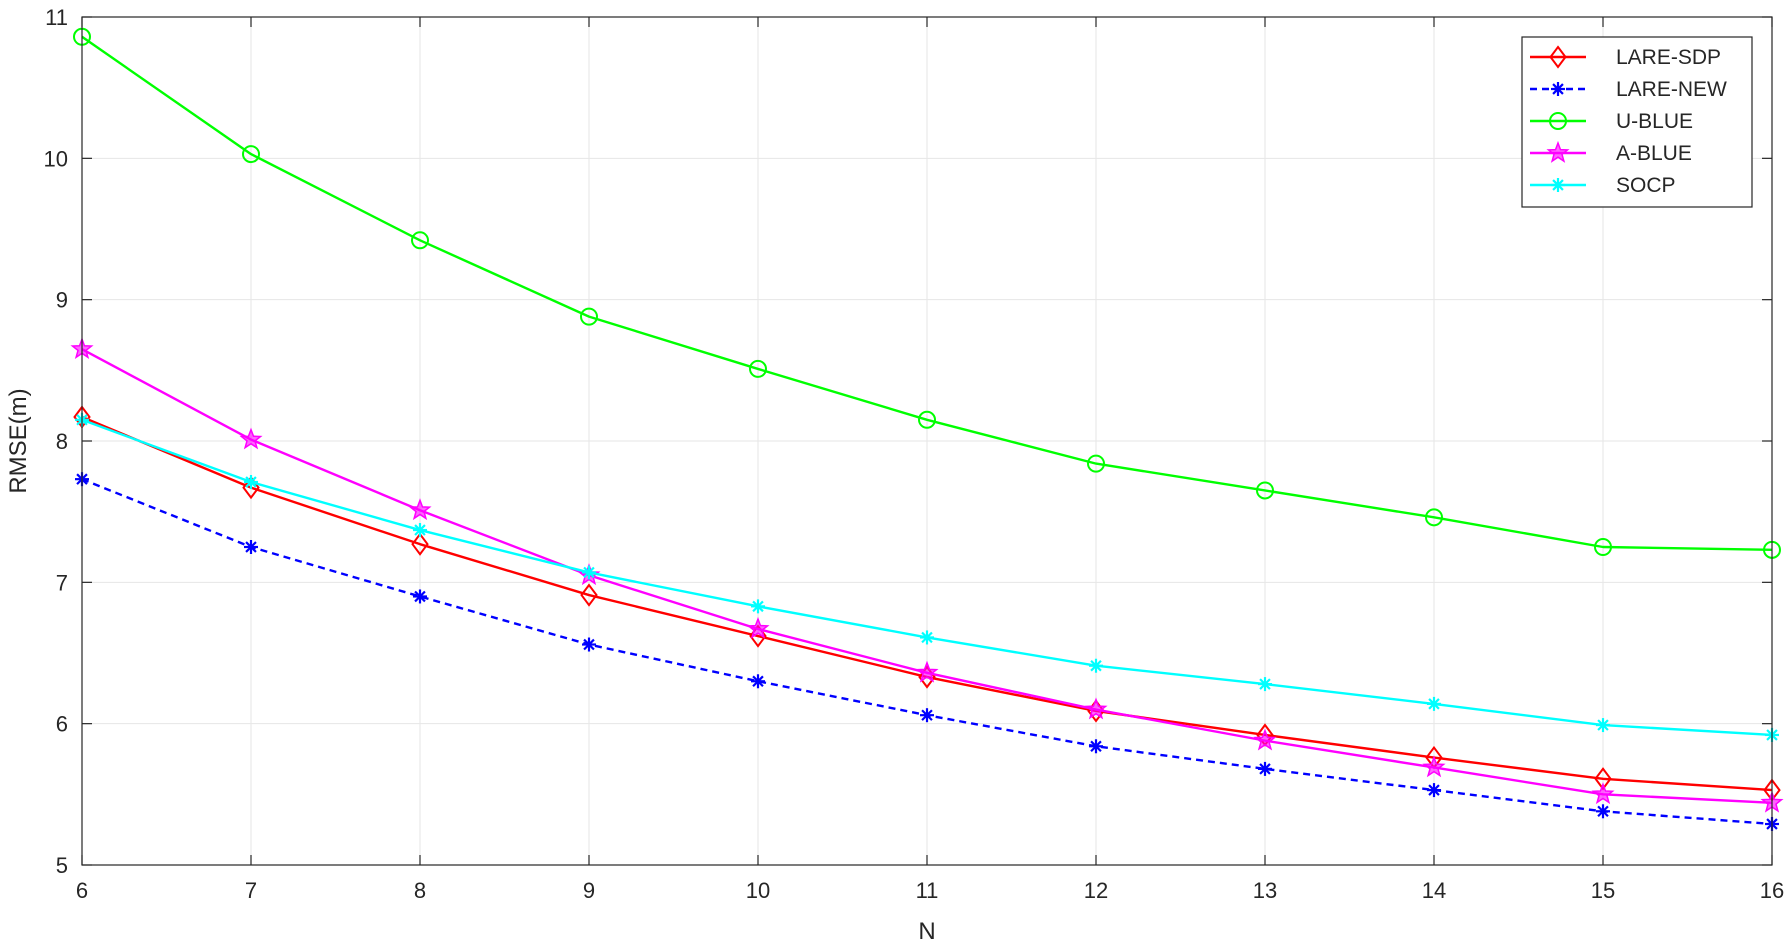 This screenshot has height=950, width=1790. I want to click on legend-item-lare-new: LARE-NEW, so click(1628, 89).